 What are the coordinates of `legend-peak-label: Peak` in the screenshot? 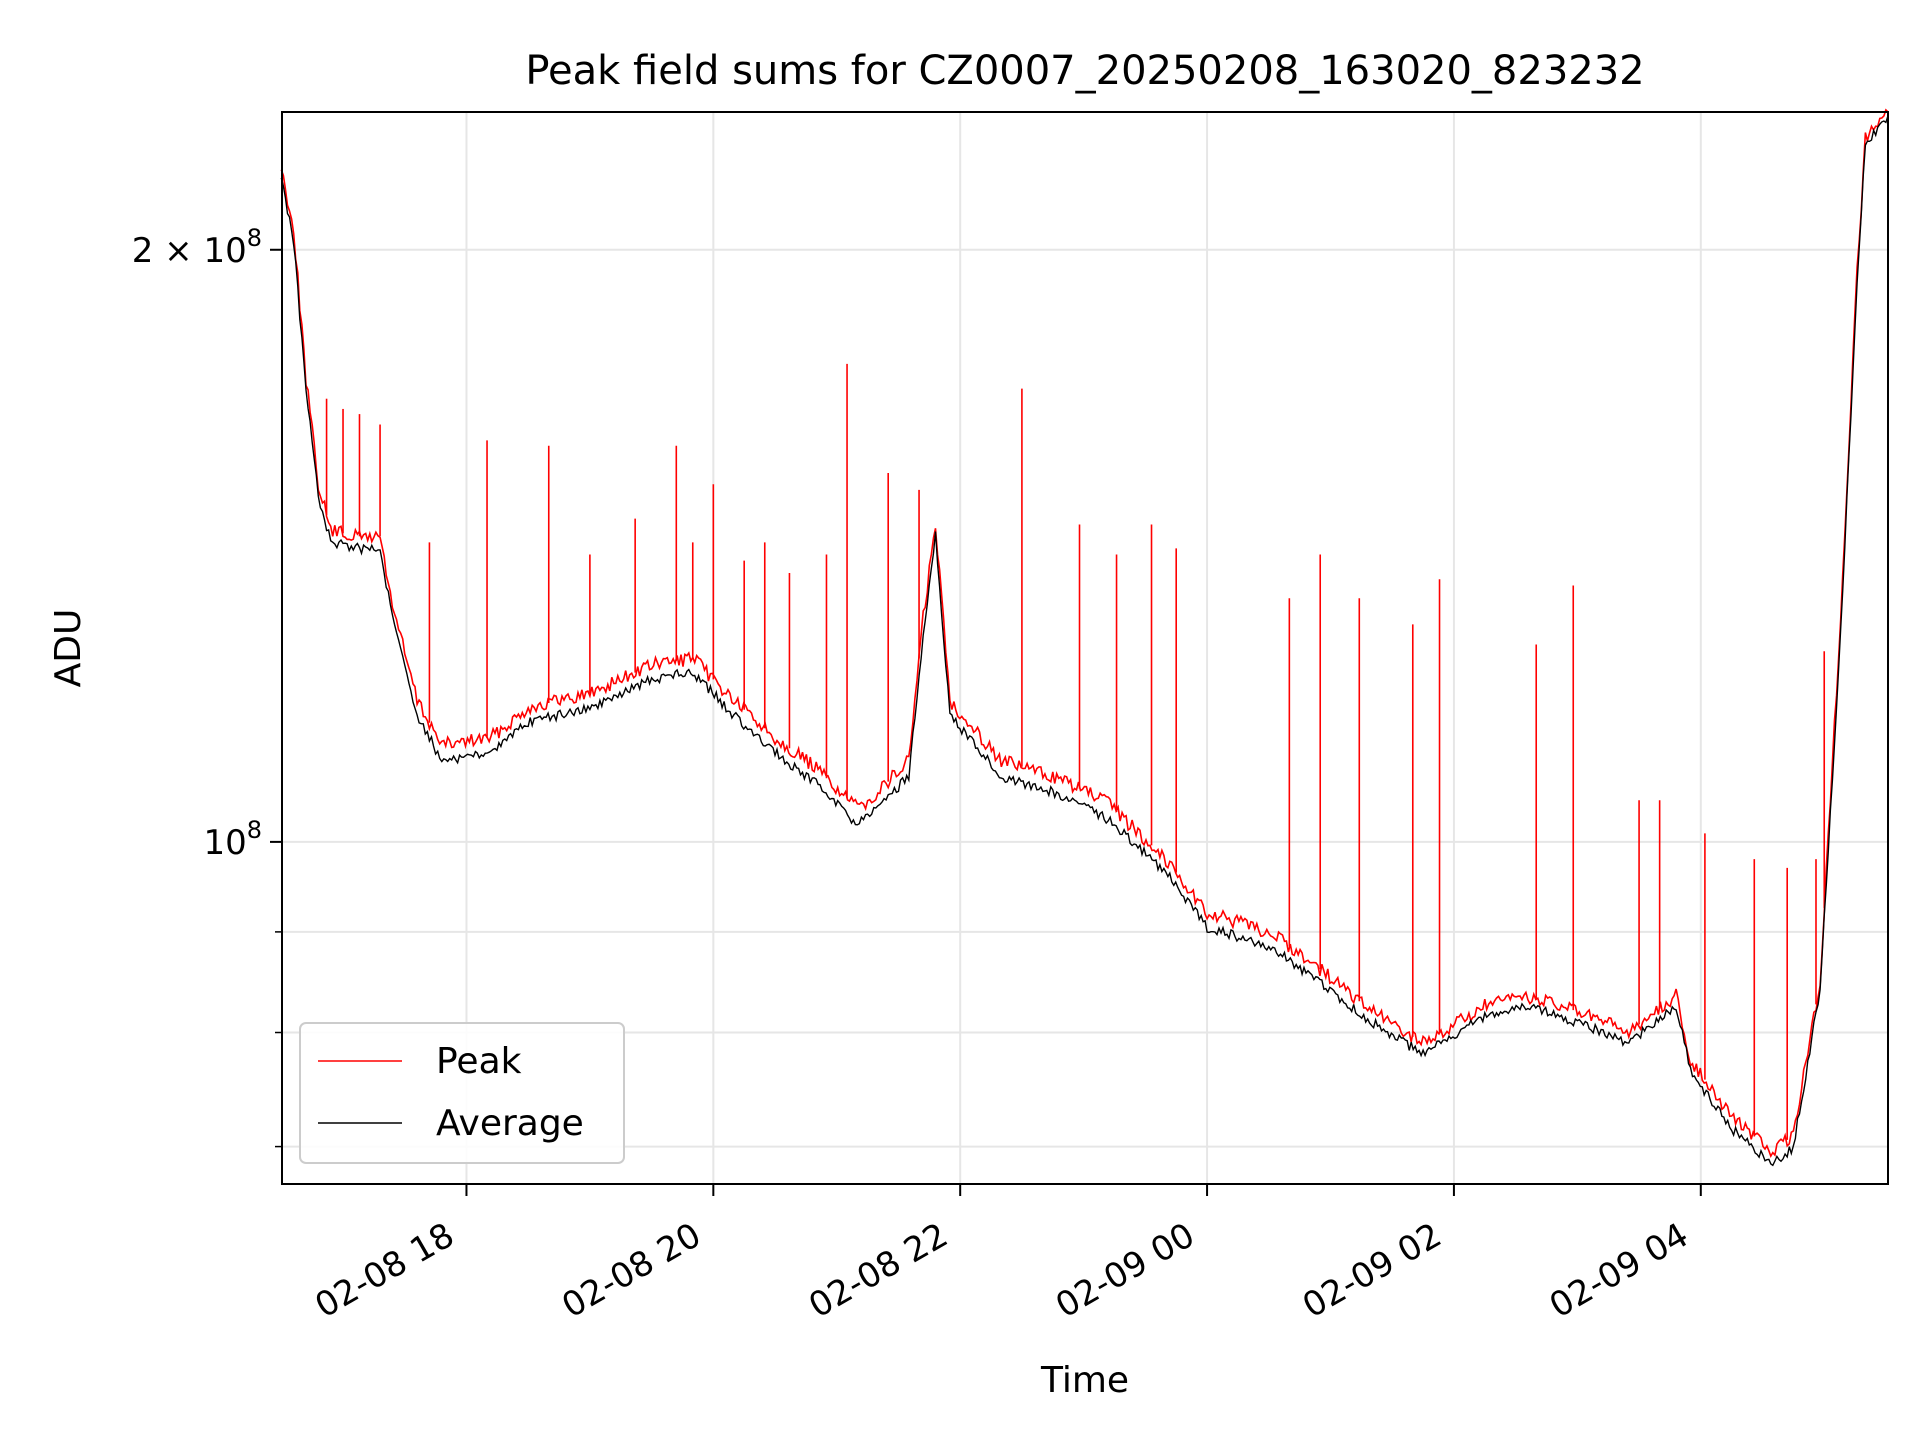 It's located at (479, 1061).